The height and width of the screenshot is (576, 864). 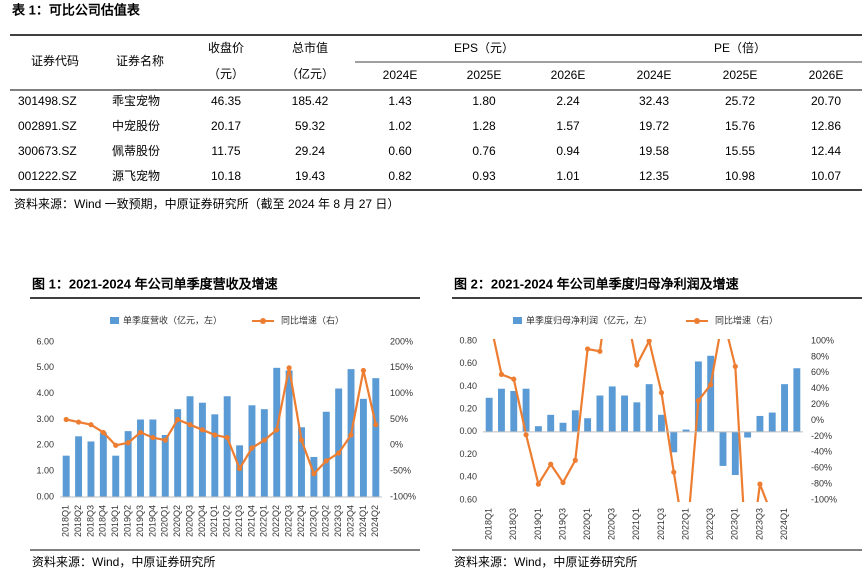 What do you see at coordinates (484, 176) in the screenshot?
I see `cell: 0.93` at bounding box center [484, 176].